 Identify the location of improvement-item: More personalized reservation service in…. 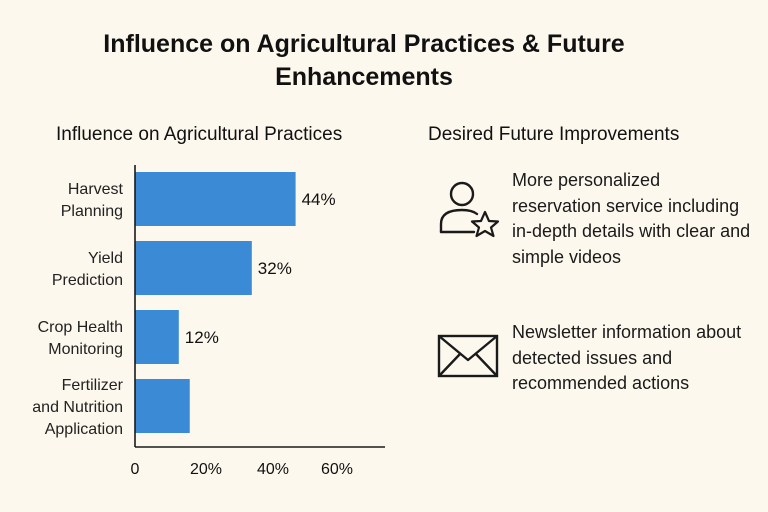
(596, 223).